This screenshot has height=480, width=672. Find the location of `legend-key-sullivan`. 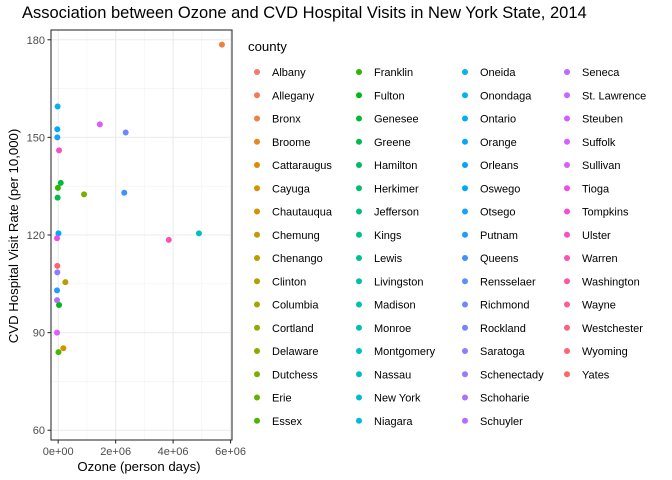

legend-key-sullivan is located at coordinates (567, 165).